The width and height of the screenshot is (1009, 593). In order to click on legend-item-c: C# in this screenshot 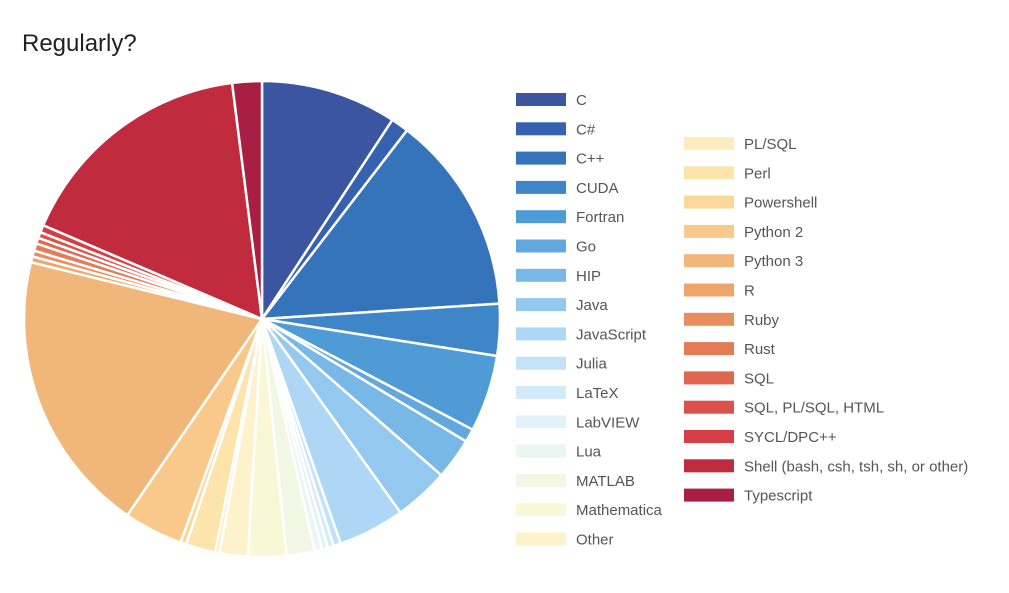, I will do `click(556, 129)`.